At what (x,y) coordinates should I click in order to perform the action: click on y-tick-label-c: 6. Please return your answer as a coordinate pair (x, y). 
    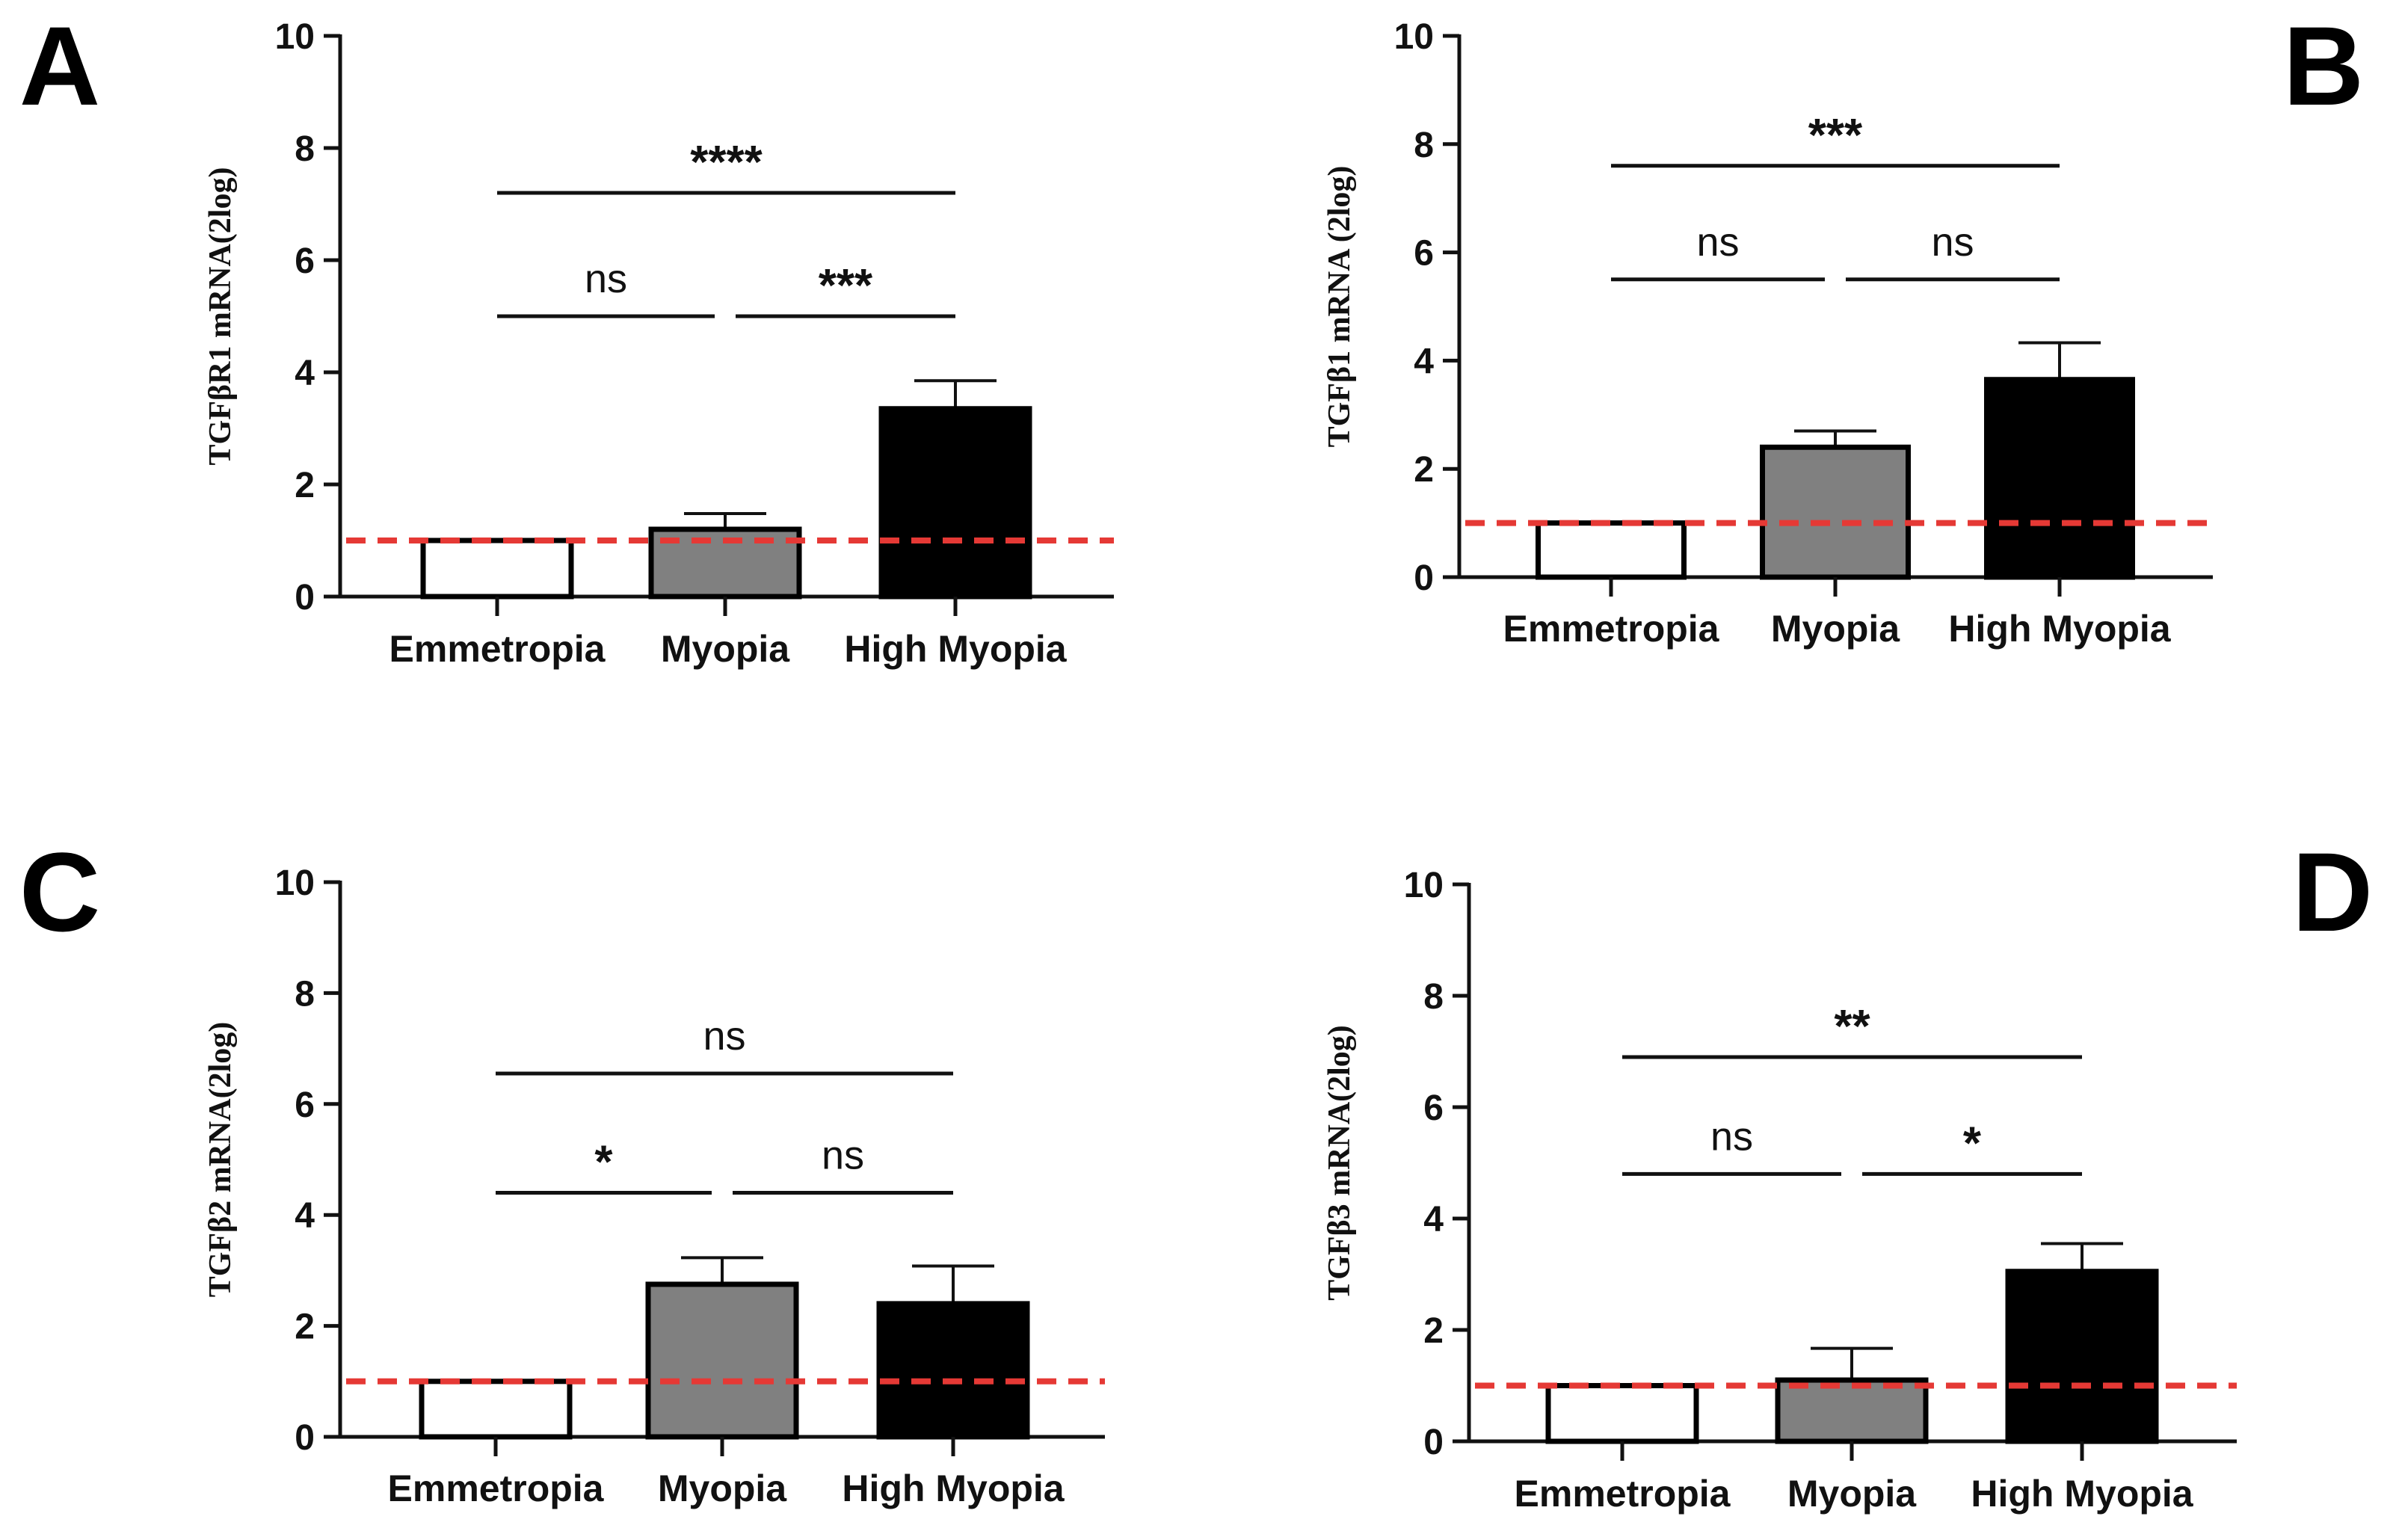
    Looking at the image, I should click on (305, 1105).